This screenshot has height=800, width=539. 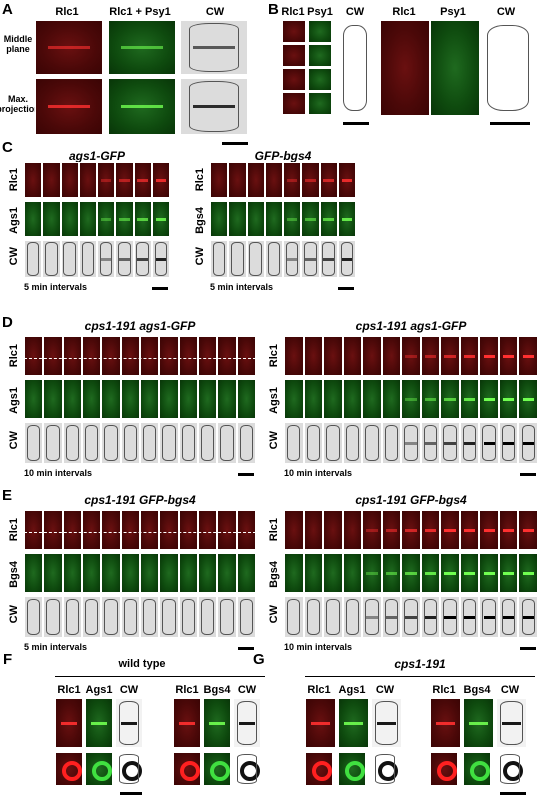 What do you see at coordinates (242, 287) in the screenshot?
I see `interval-label: 5 min intervals` at bounding box center [242, 287].